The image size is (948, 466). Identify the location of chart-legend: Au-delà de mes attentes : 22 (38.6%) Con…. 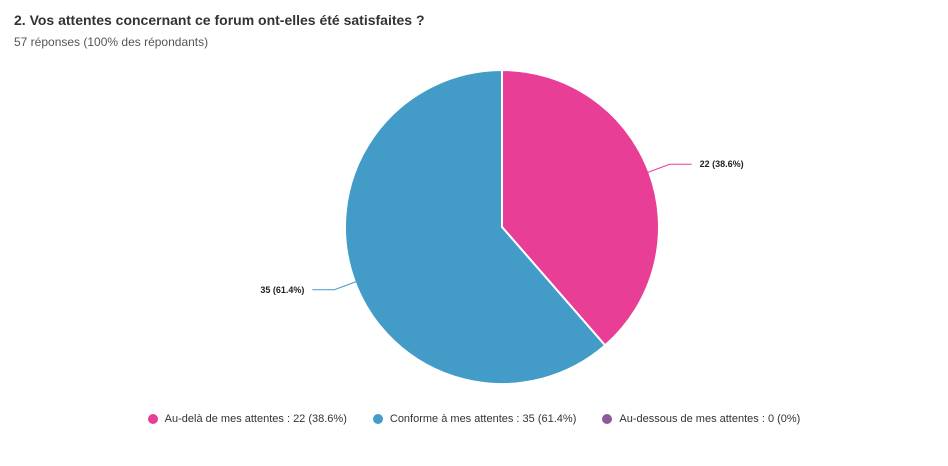
(474, 419).